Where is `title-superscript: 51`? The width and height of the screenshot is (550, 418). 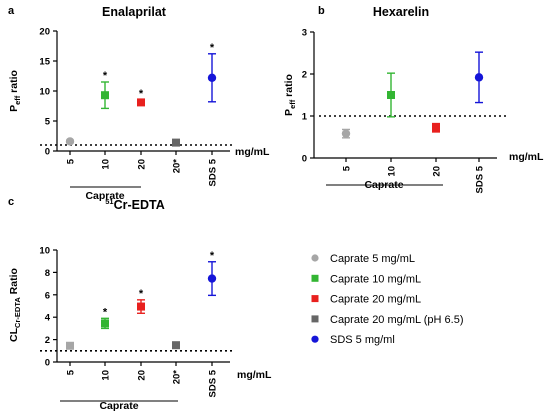
title-superscript: 51 is located at coordinates (109, 201).